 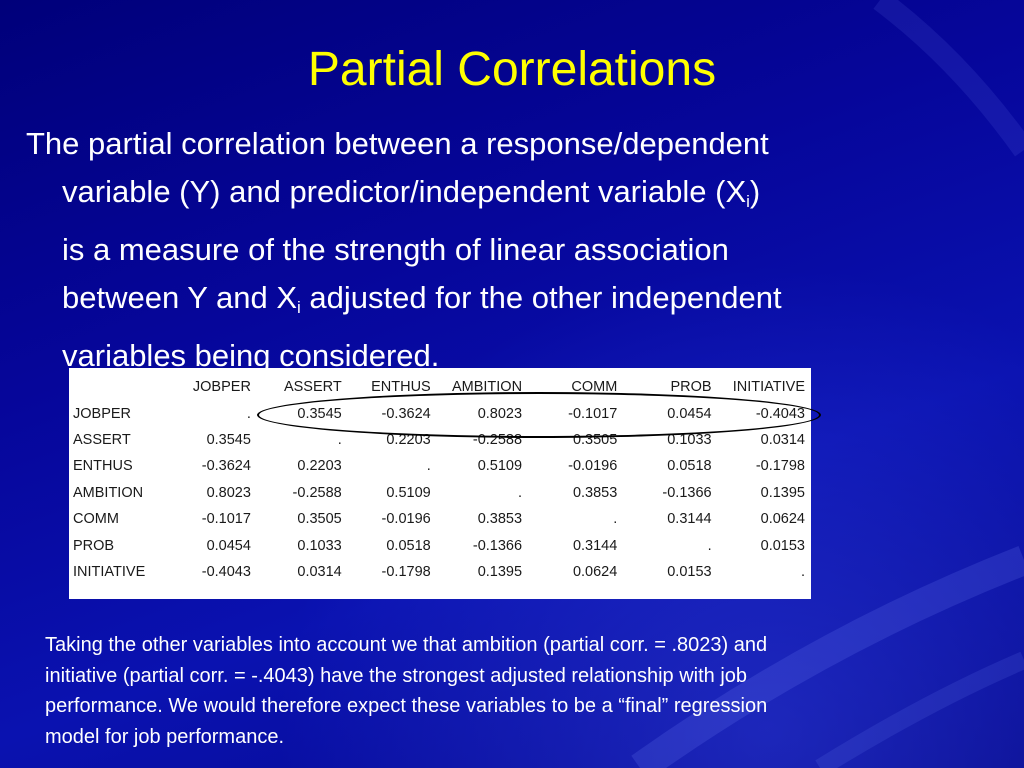 I want to click on corner-cell, so click(x=119, y=387).